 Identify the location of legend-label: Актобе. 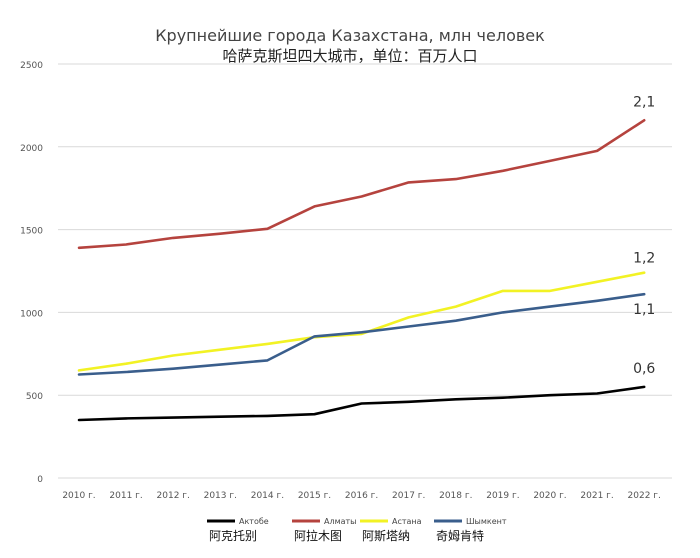
(254, 521).